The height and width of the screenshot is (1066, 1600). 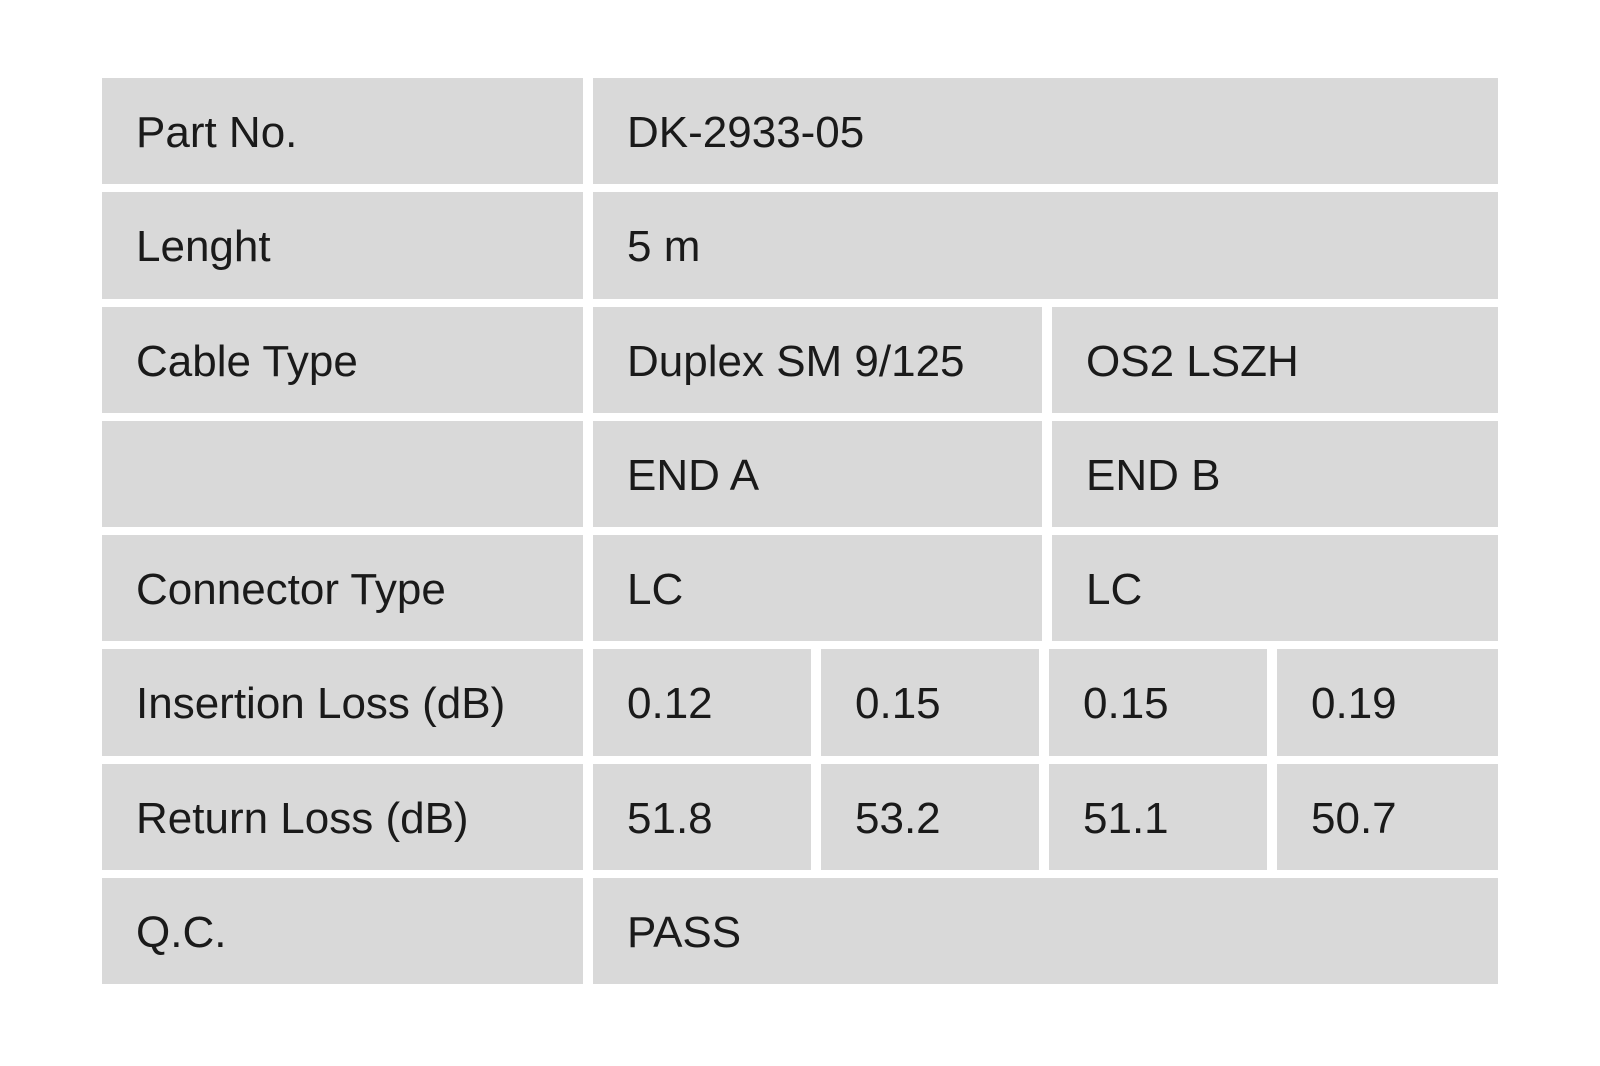 I want to click on insertion-loss-end-b-1: 0.15, so click(x=1158, y=702).